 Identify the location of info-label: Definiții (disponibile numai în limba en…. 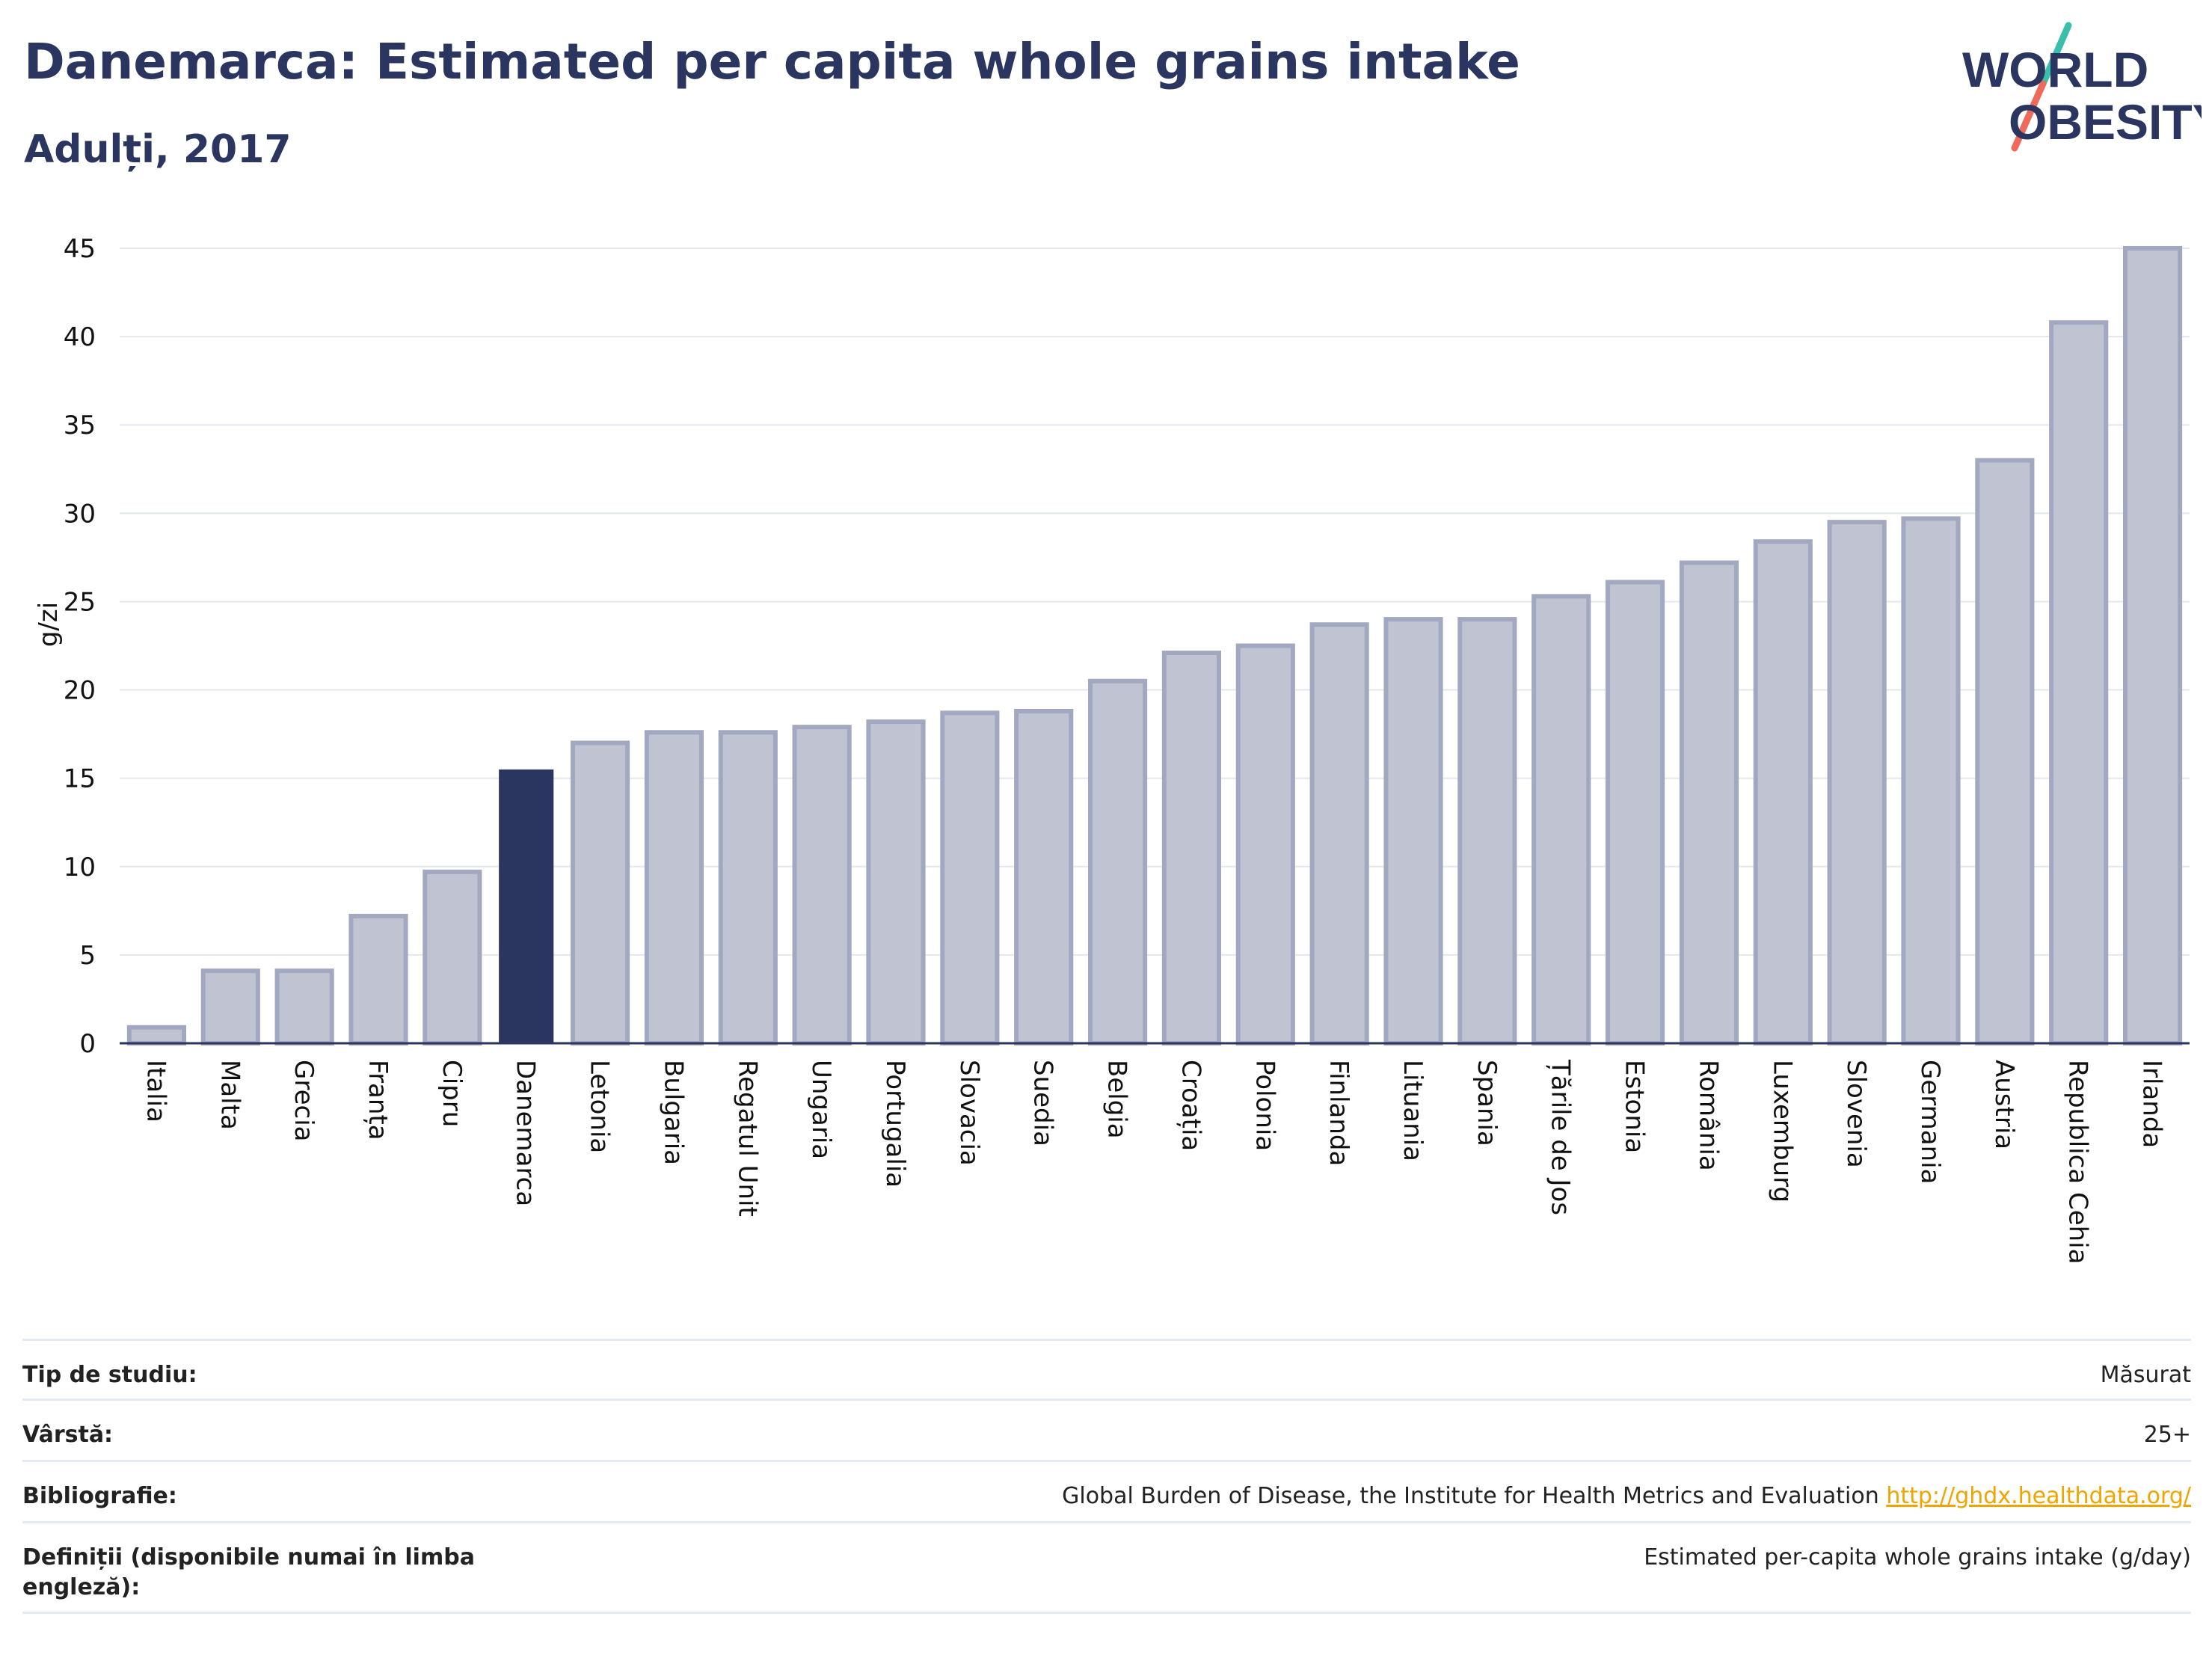
(248, 1572).